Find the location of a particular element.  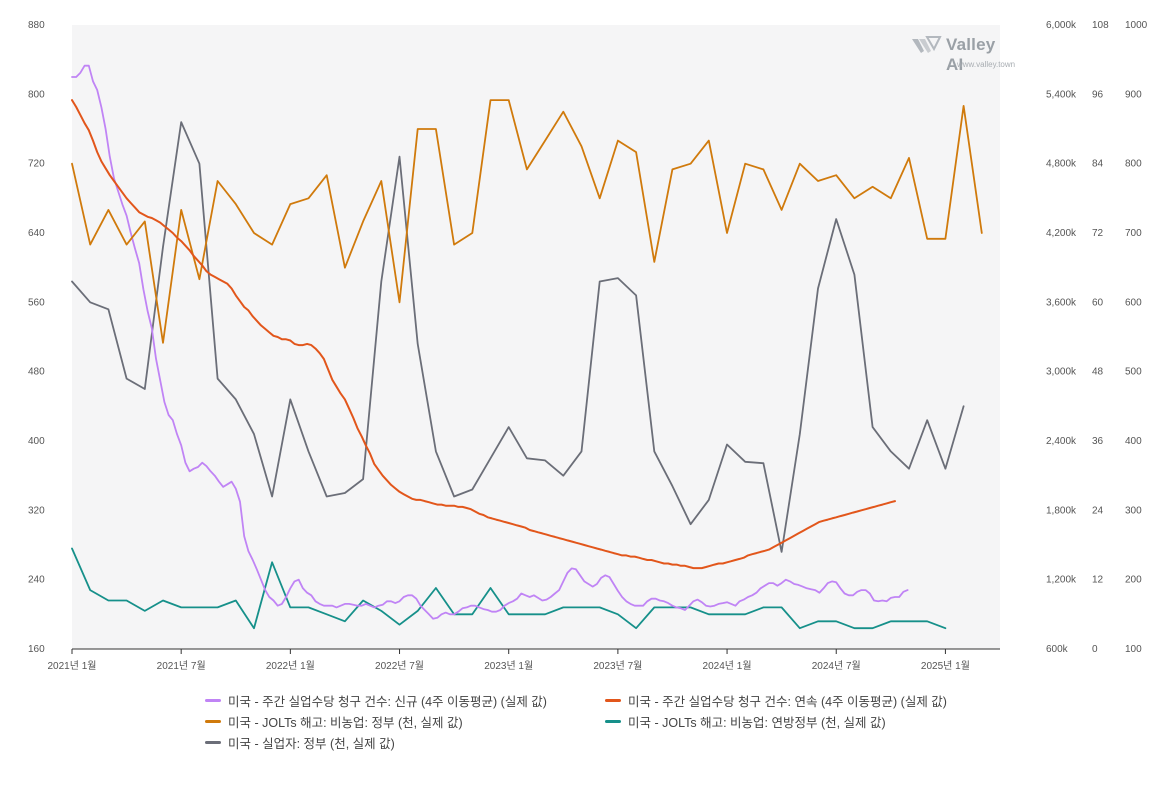

y-right3-tick: 200 is located at coordinates (1133, 580).